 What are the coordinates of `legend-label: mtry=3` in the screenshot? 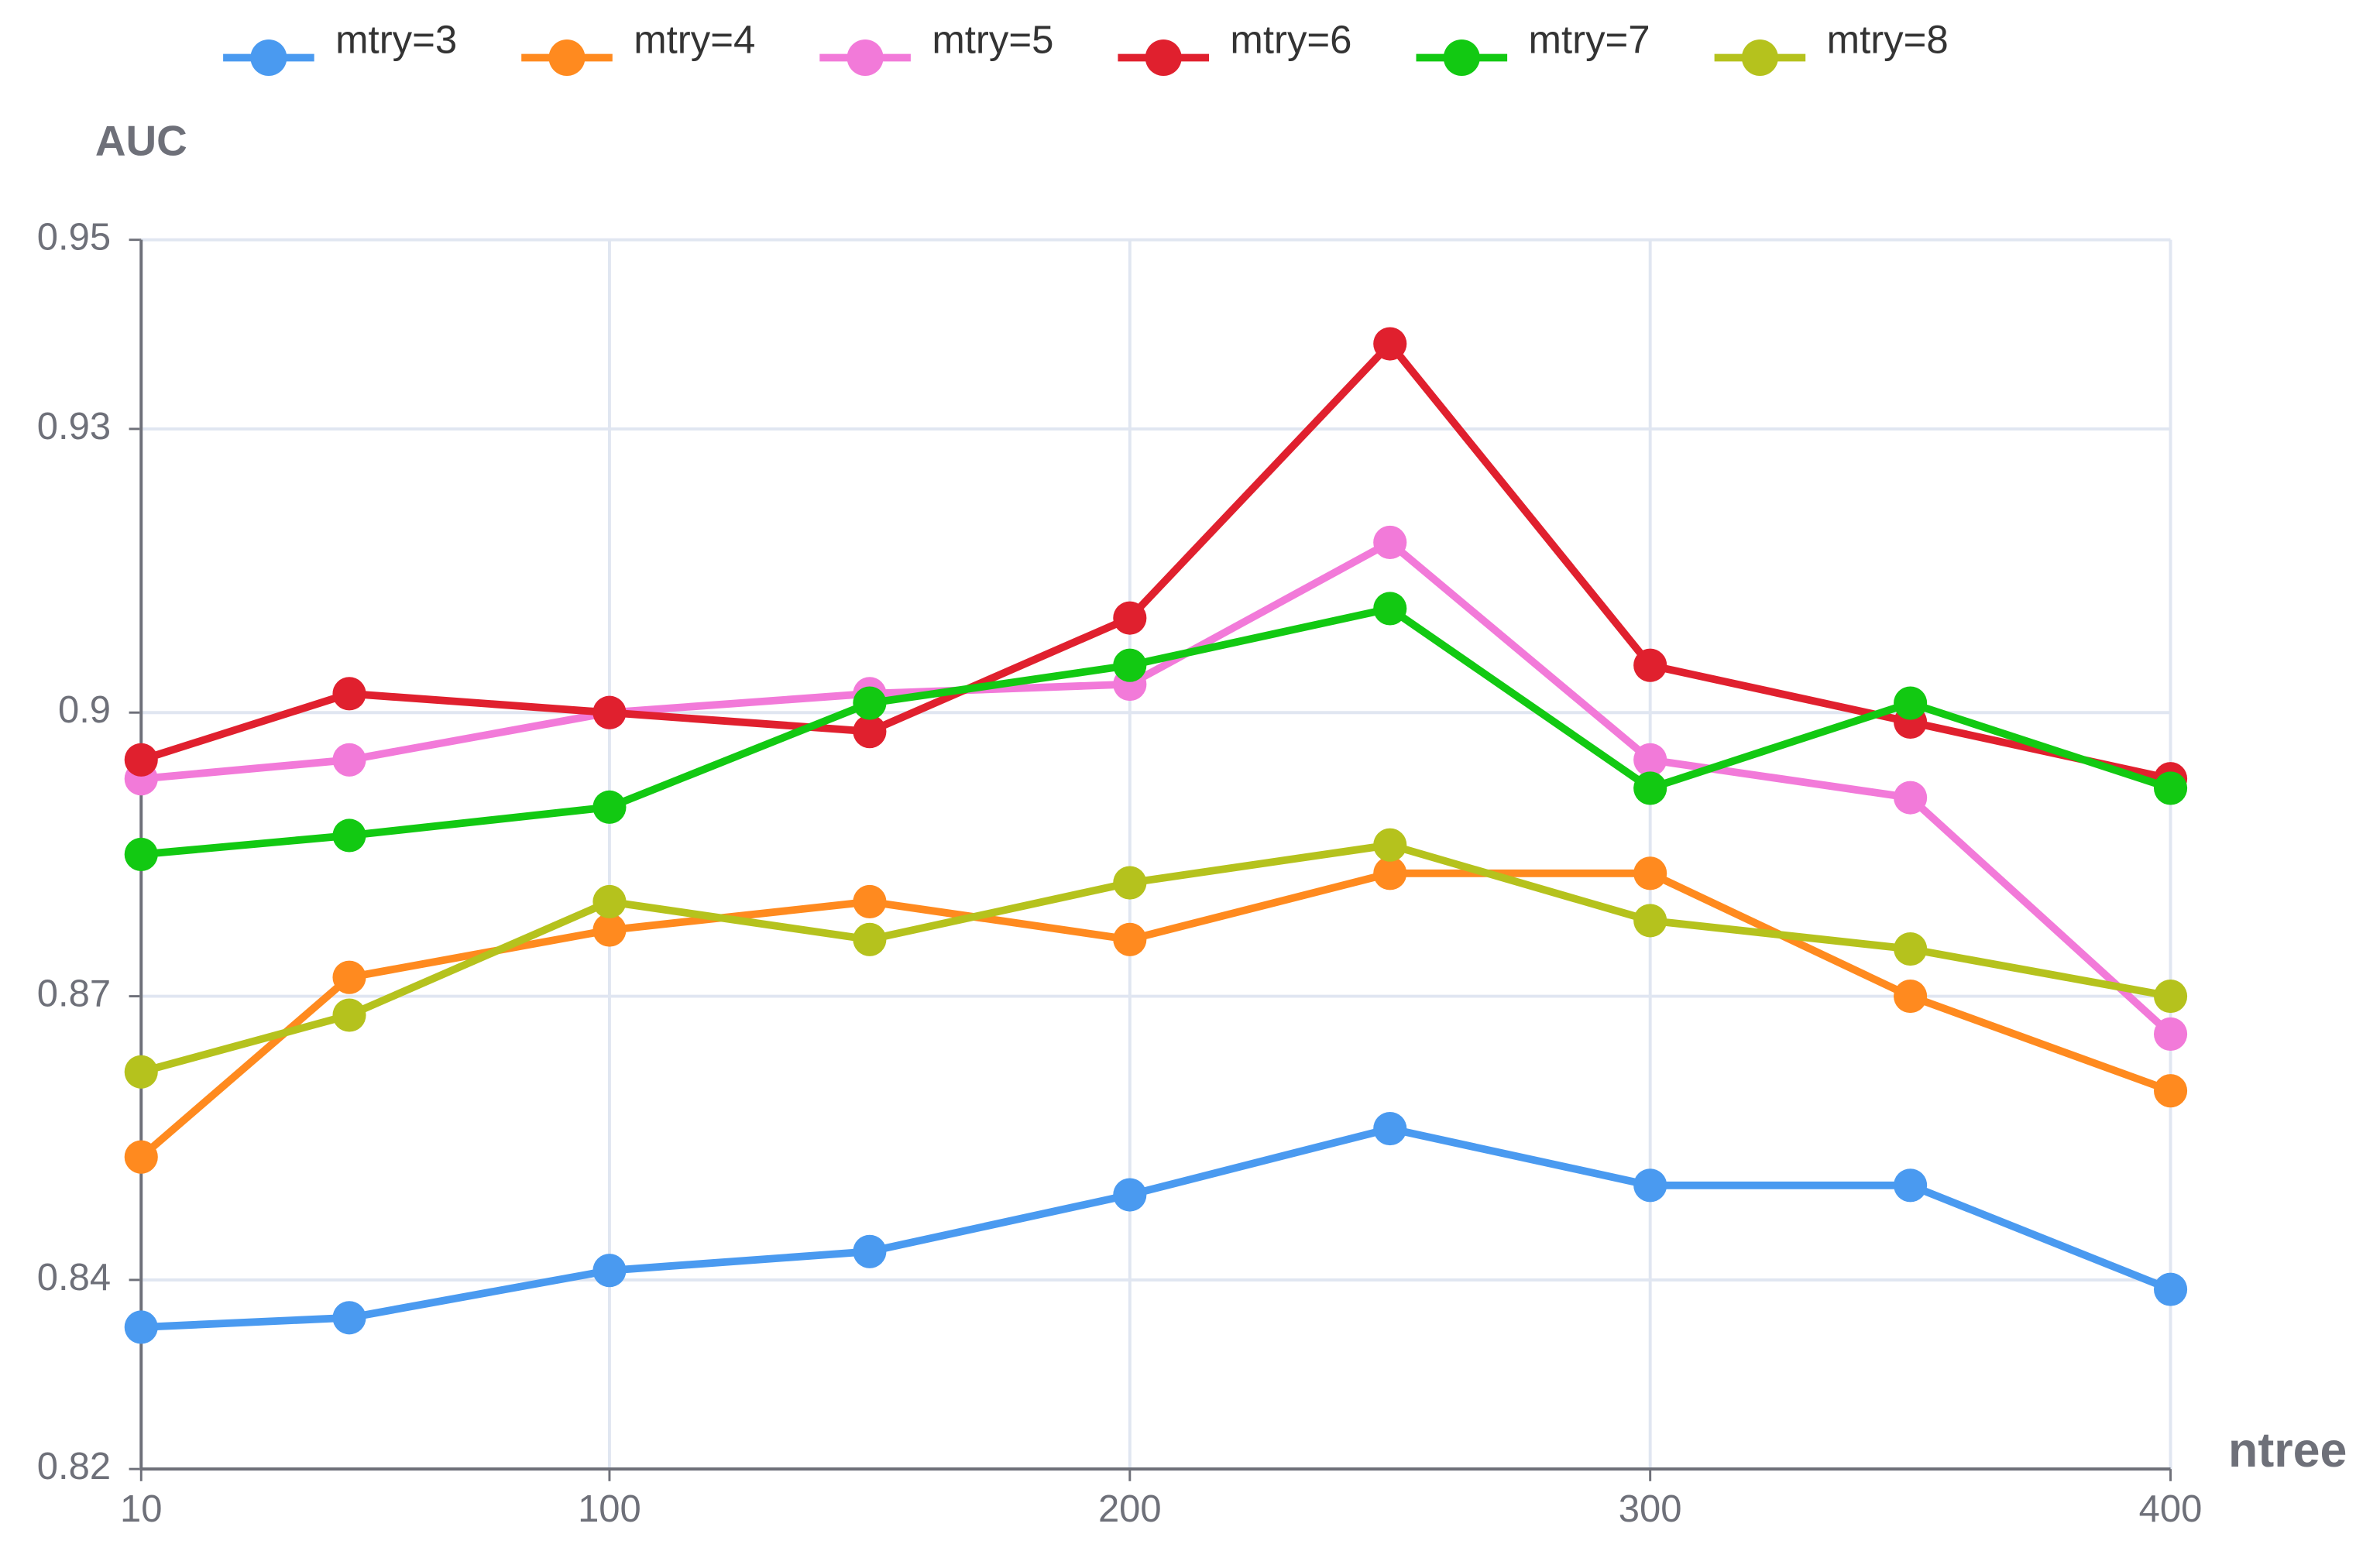 It's located at (396, 39).